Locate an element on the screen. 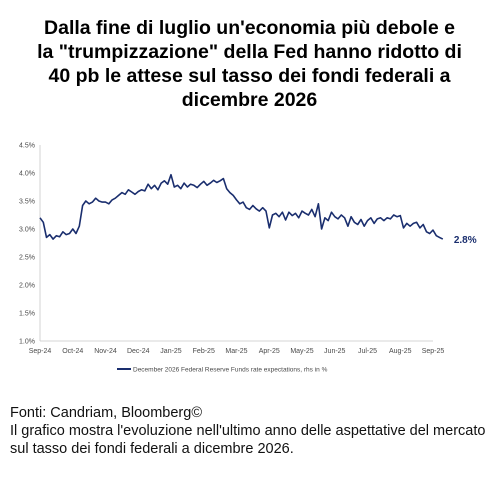 The width and height of the screenshot is (499, 481). x-tick-label: Aug-25 is located at coordinates (400, 351).